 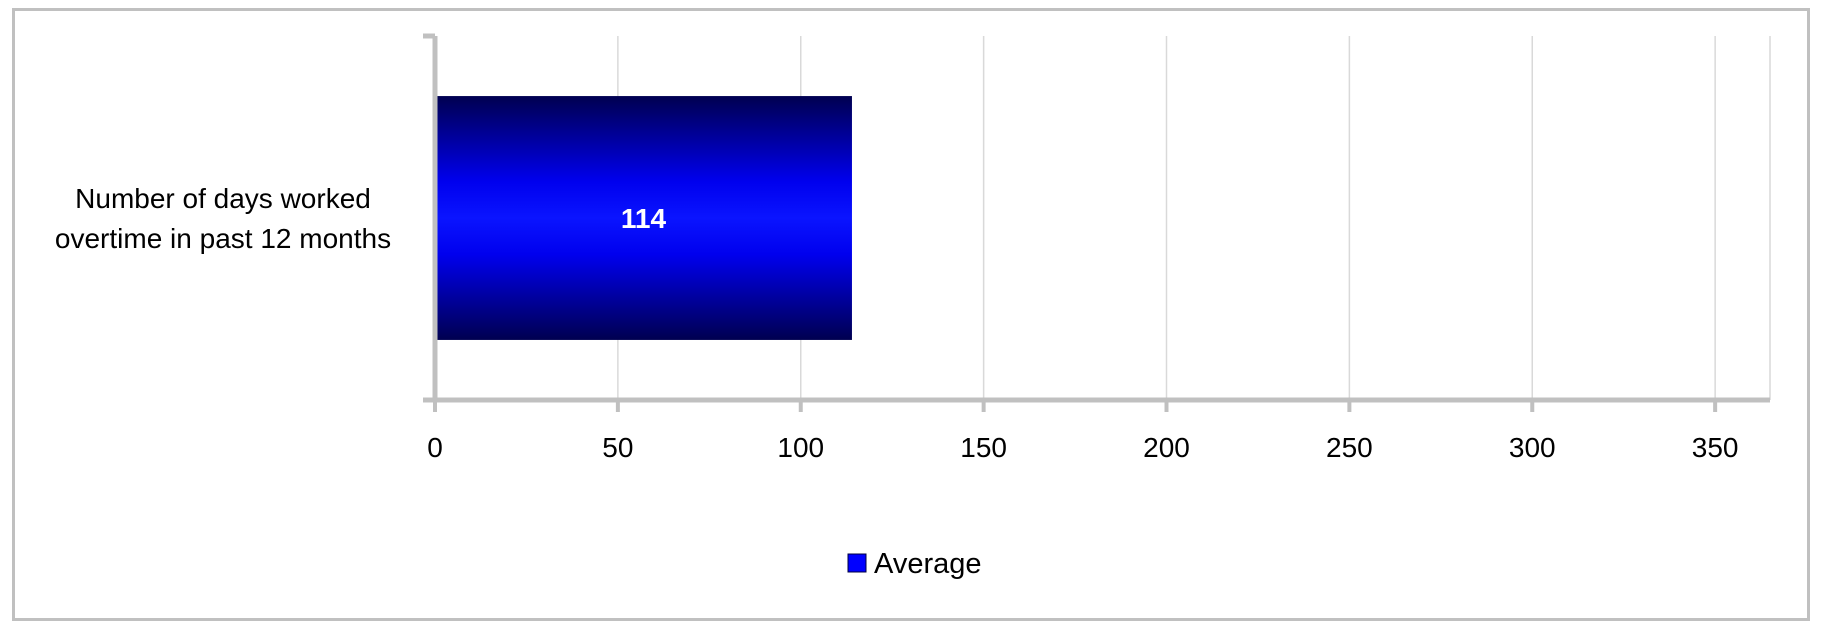 I want to click on x-tick-label-150: 150, so click(x=983, y=447).